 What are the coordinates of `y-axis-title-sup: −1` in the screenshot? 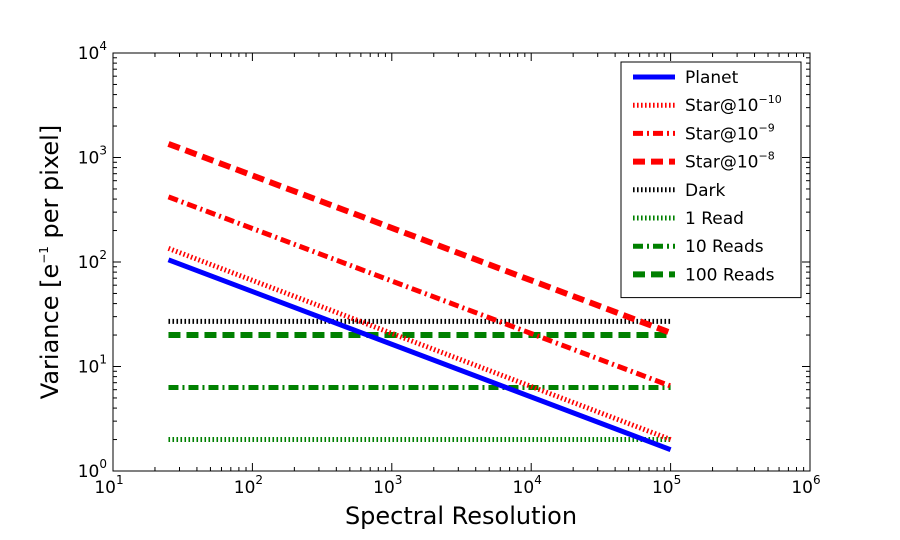 It's located at (44, 255).